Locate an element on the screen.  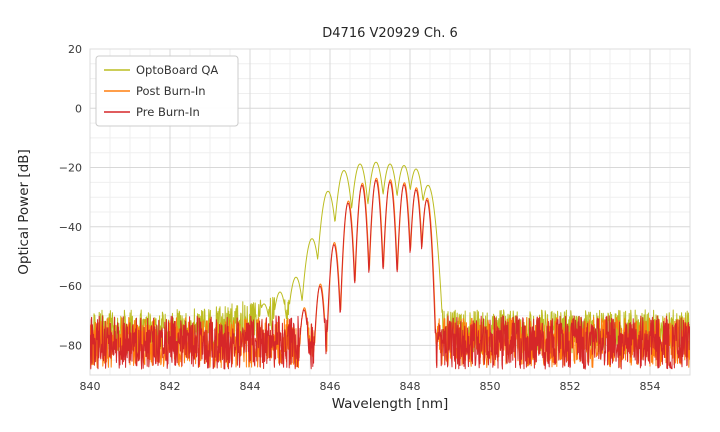
y-tick-label: 20 is located at coordinates (75, 49).